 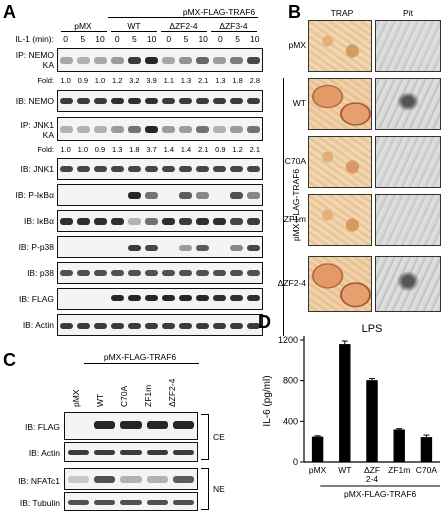 What do you see at coordinates (372, 329) in the screenshot?
I see `chart-title: LPS` at bounding box center [372, 329].